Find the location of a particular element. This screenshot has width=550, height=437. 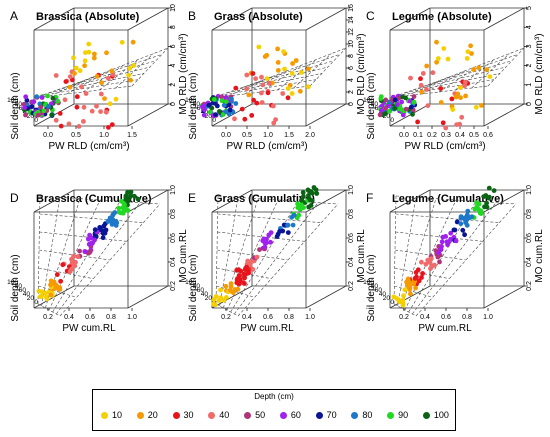

x-tick-label: 0.6 is located at coordinates (268, 317).